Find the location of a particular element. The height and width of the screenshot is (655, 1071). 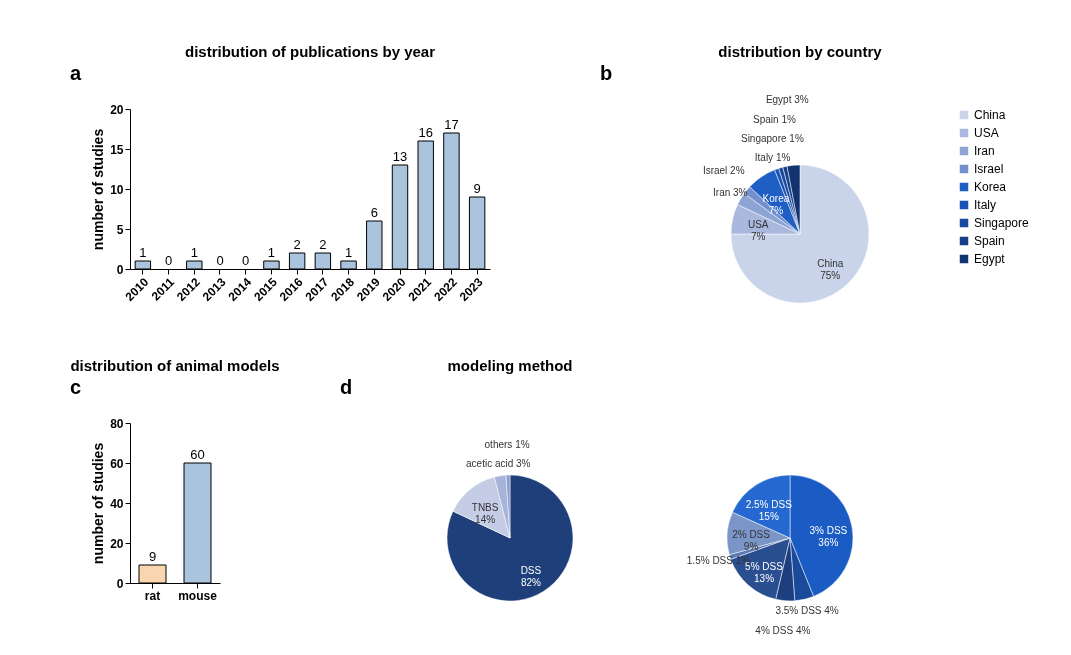

category-label: Singapore 1% is located at coordinates (772, 138).